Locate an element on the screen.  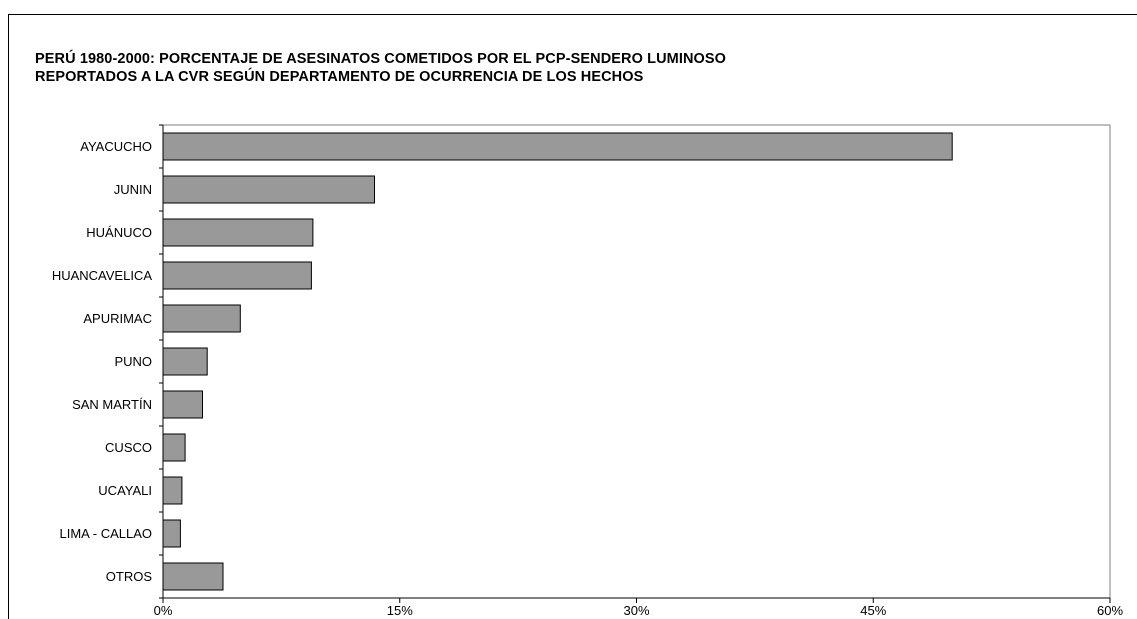
bar-otros is located at coordinates (193, 576).